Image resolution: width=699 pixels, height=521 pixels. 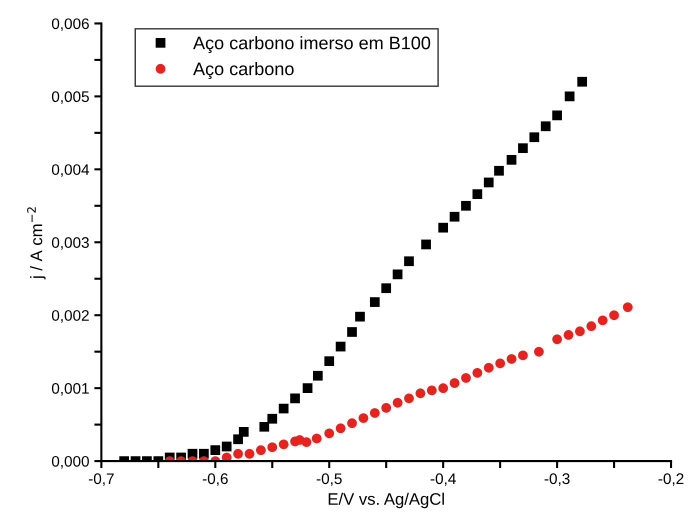 What do you see at coordinates (243, 70) in the screenshot?
I see `legend-label: Aço carbono` at bounding box center [243, 70].